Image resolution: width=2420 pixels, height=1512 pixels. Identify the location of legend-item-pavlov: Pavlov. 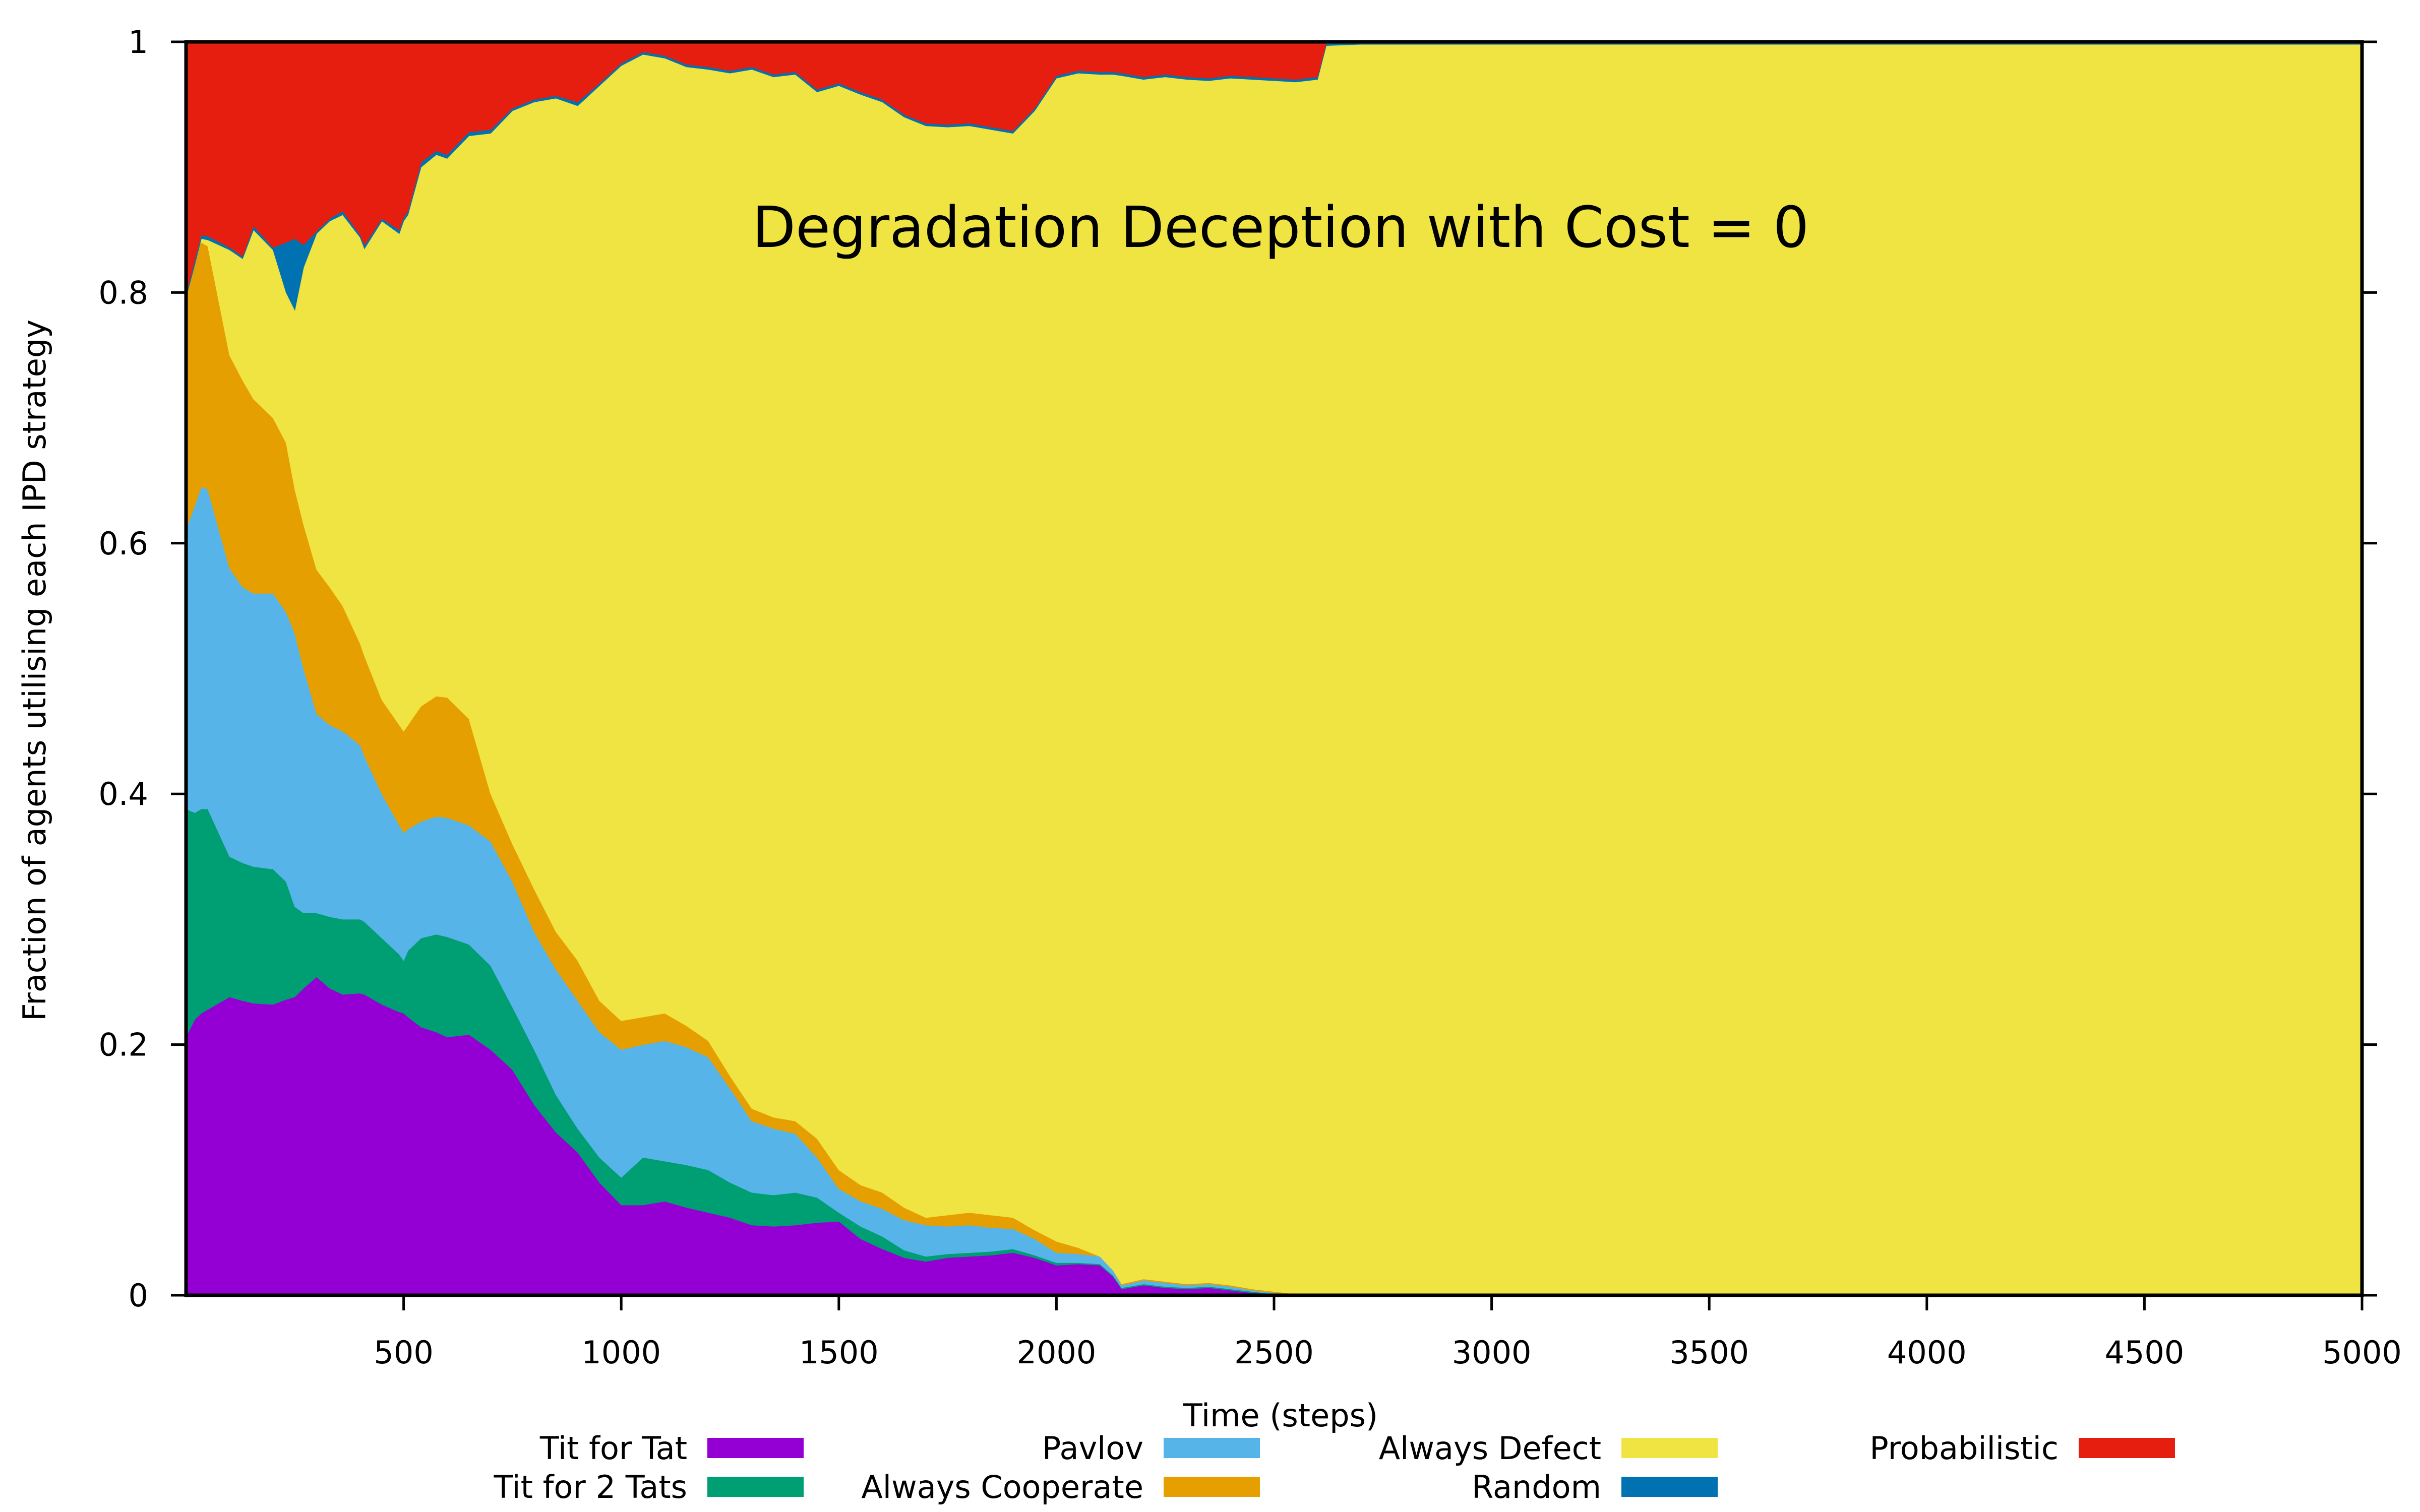
(1151, 1448).